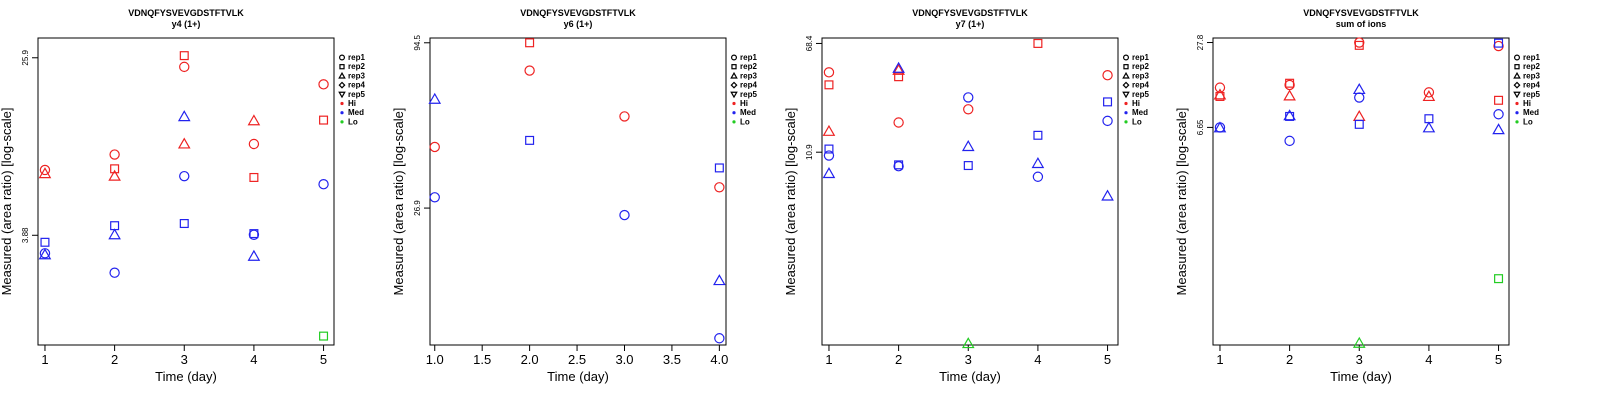  What do you see at coordinates (1200, 42) in the screenshot?
I see `y-tick-label: 27.8` at bounding box center [1200, 42].